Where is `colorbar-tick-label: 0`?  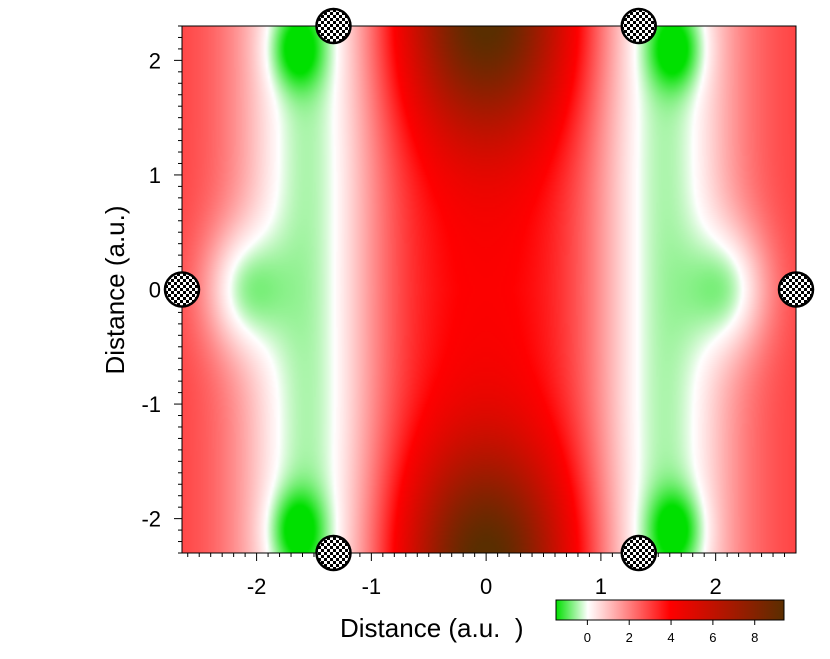 colorbar-tick-label: 0 is located at coordinates (587, 637).